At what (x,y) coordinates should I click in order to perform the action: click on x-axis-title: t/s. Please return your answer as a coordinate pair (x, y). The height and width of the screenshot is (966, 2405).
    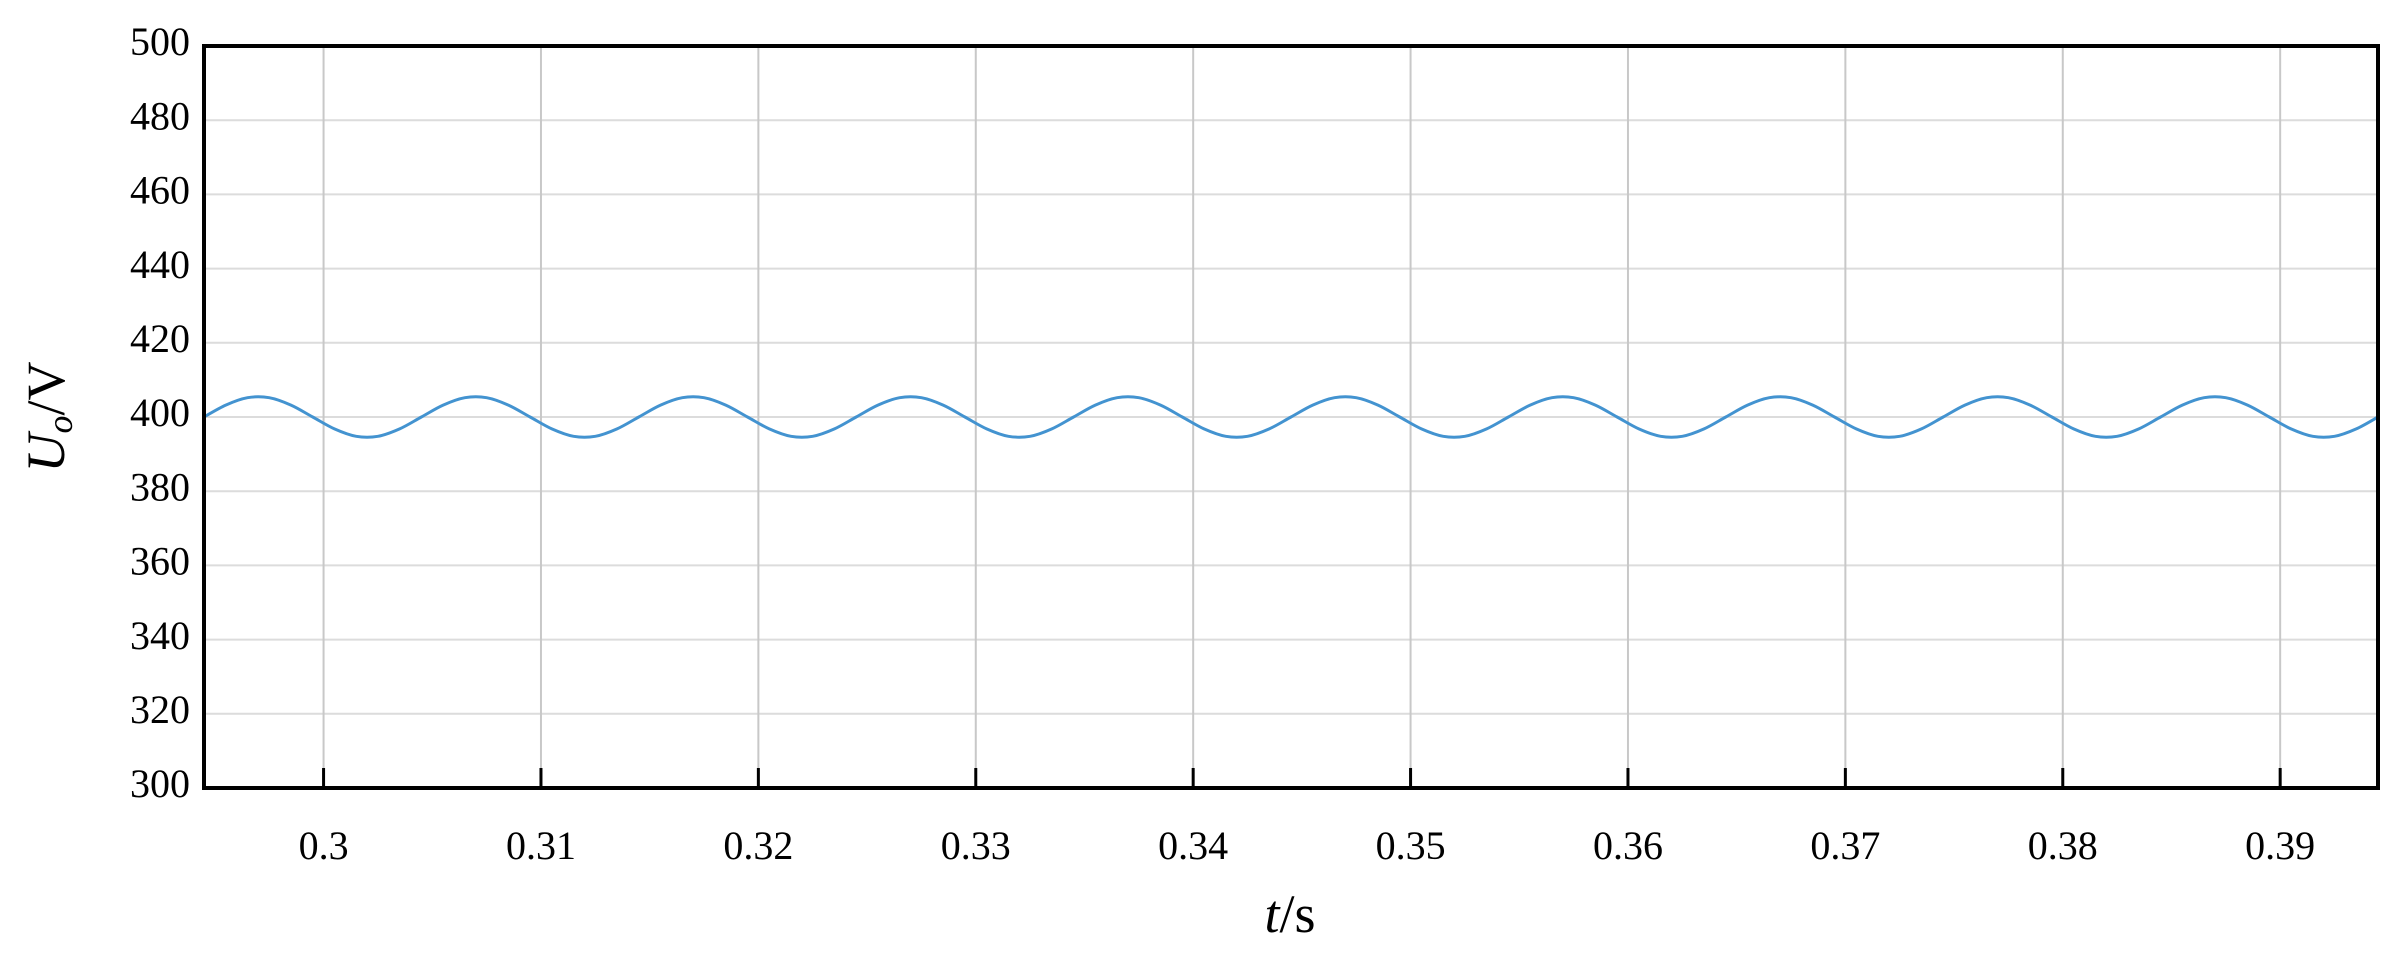
    Looking at the image, I should click on (1289, 914).